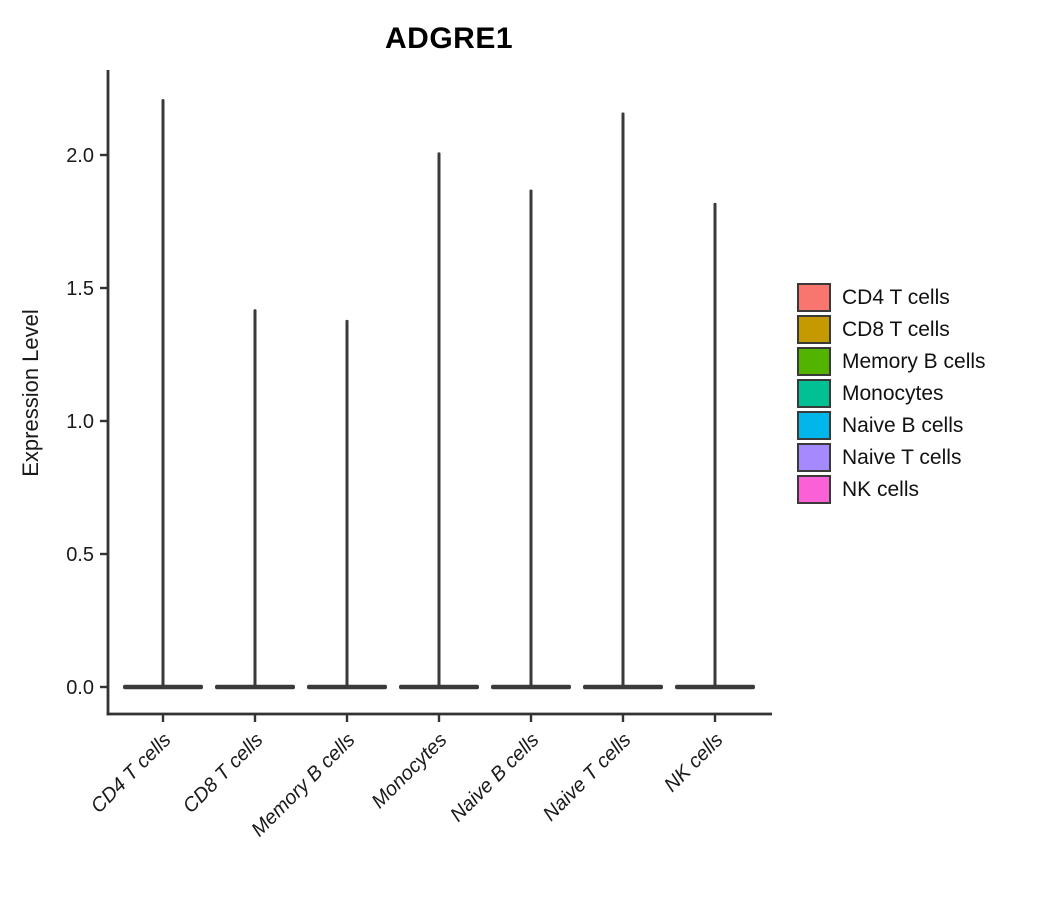  What do you see at coordinates (902, 457) in the screenshot?
I see `legend-label: Naive T cells` at bounding box center [902, 457].